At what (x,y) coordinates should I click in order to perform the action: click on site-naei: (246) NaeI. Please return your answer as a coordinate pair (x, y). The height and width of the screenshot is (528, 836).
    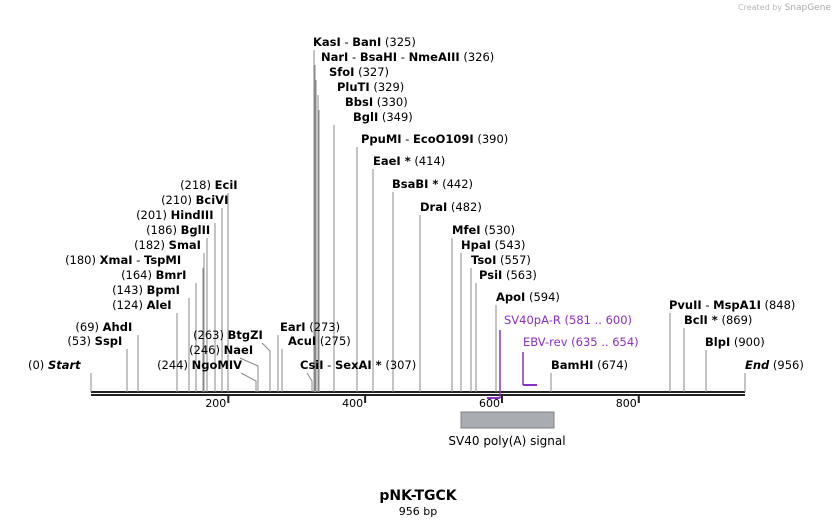
    Looking at the image, I should click on (221, 350).